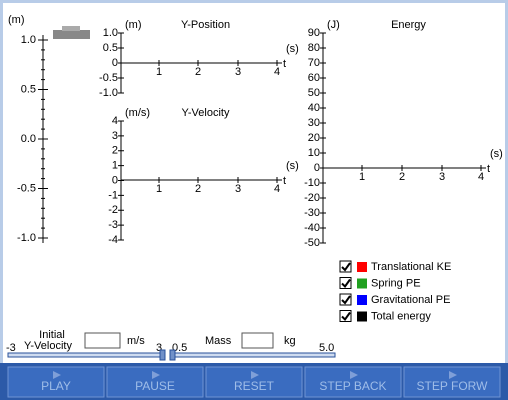  I want to click on y-tick-label: -10, so click(312, 183).